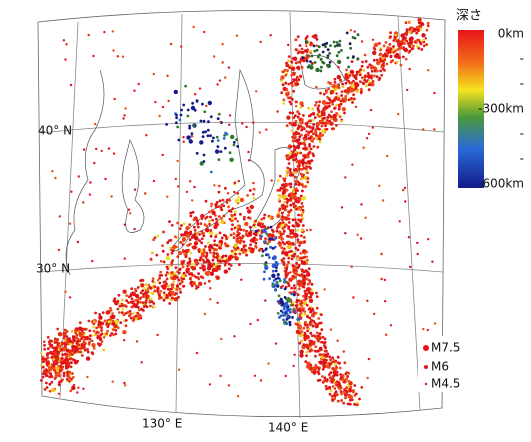 Image resolution: width=531 pixels, height=442 pixels. Describe the element at coordinates (426, 348) in the screenshot. I see `magnitude-symbol` at that location.